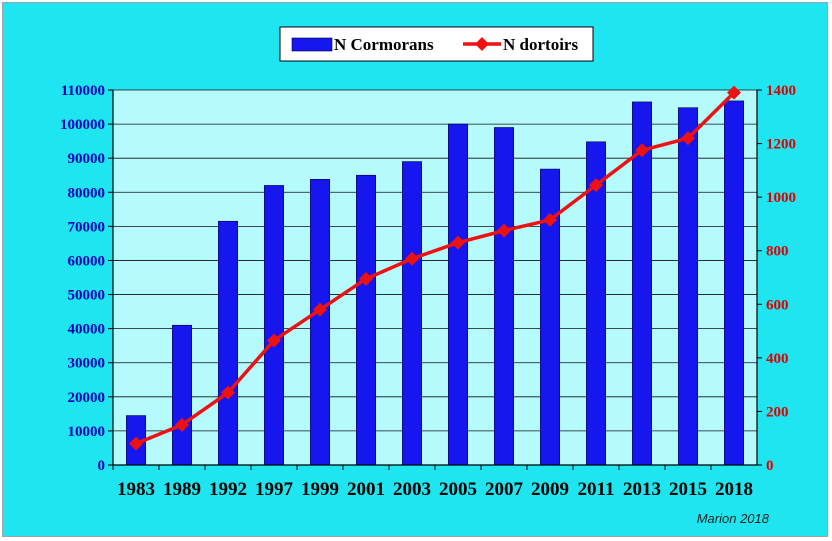 The image size is (832, 541). What do you see at coordinates (87, 296) in the screenshot?
I see `left-tick-label: 50000` at bounding box center [87, 296].